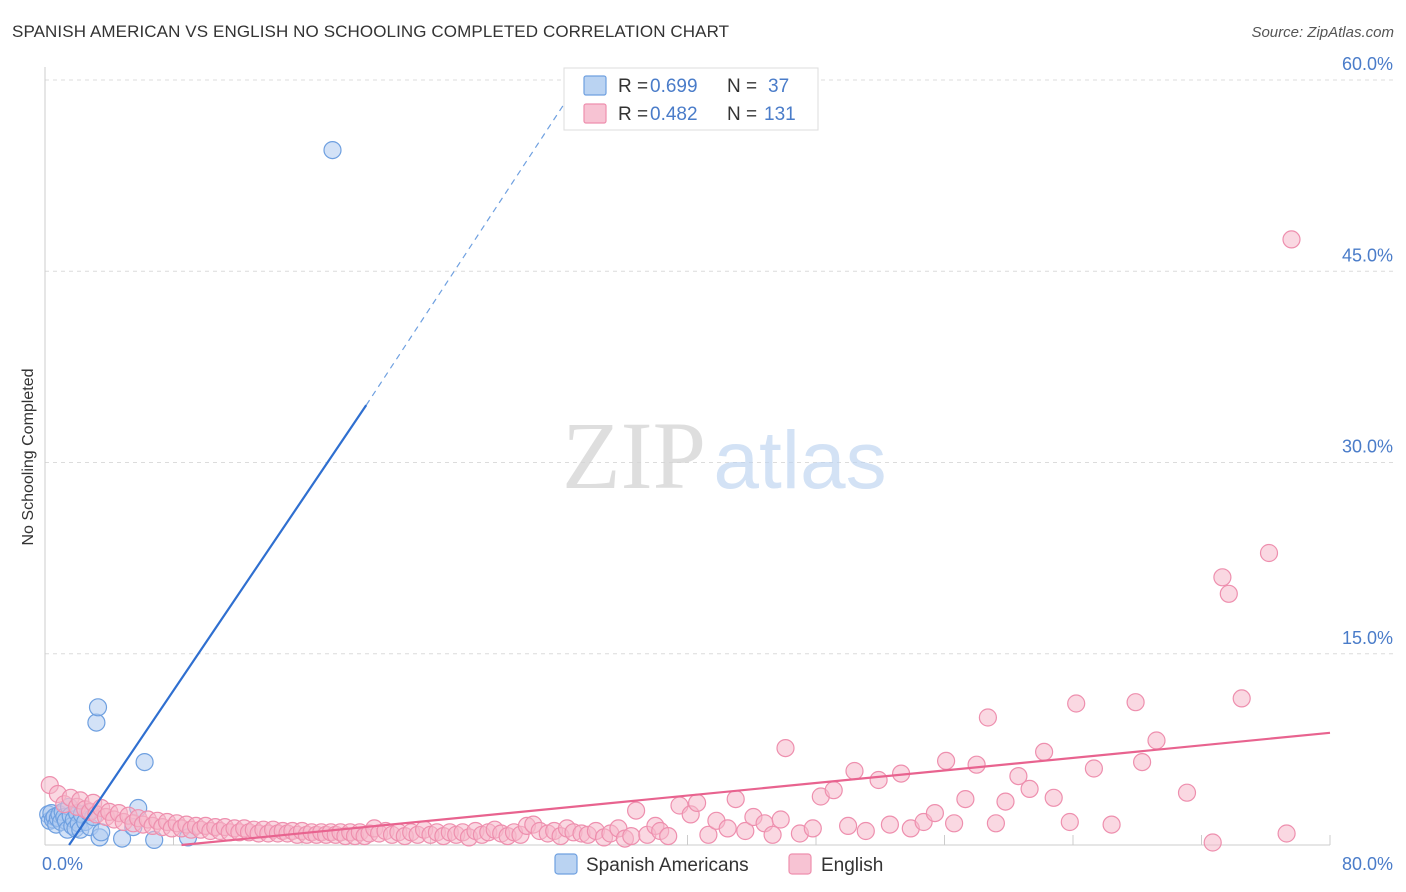 Image resolution: width=1406 pixels, height=892 pixels. I want to click on y-tick-label: 30.0%, so click(1367, 447).